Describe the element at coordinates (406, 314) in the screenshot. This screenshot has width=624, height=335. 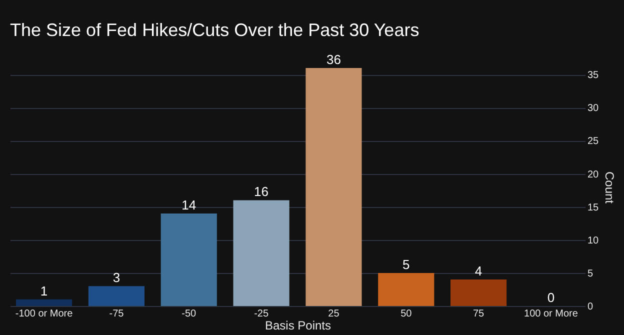
I see `x-tick-label: 50` at that location.